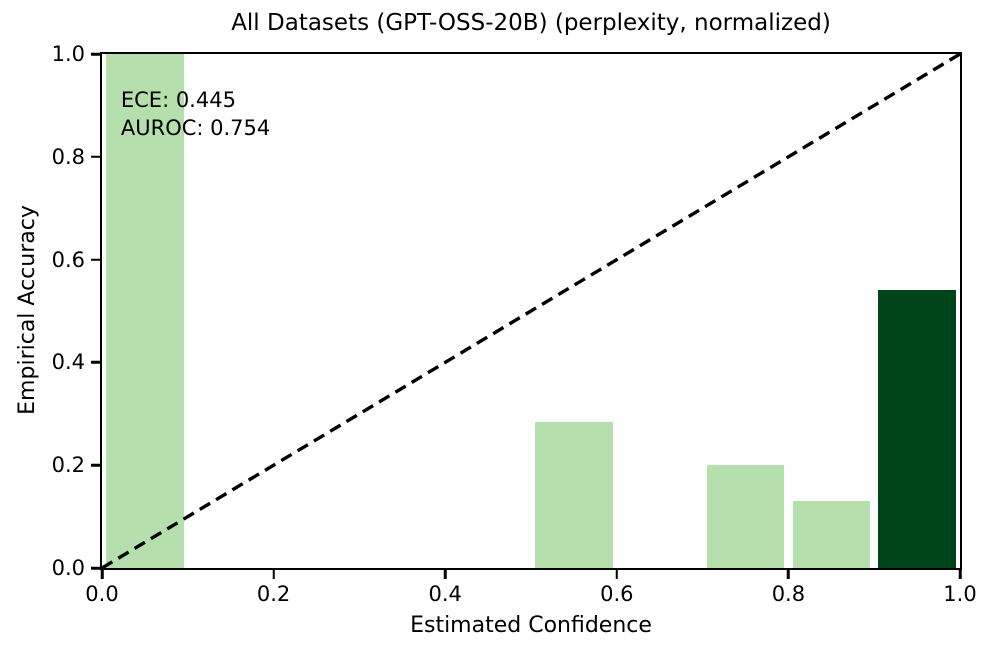 The image size is (998, 658). Describe the element at coordinates (102, 594) in the screenshot. I see `x-tick-label: 0.0` at that location.